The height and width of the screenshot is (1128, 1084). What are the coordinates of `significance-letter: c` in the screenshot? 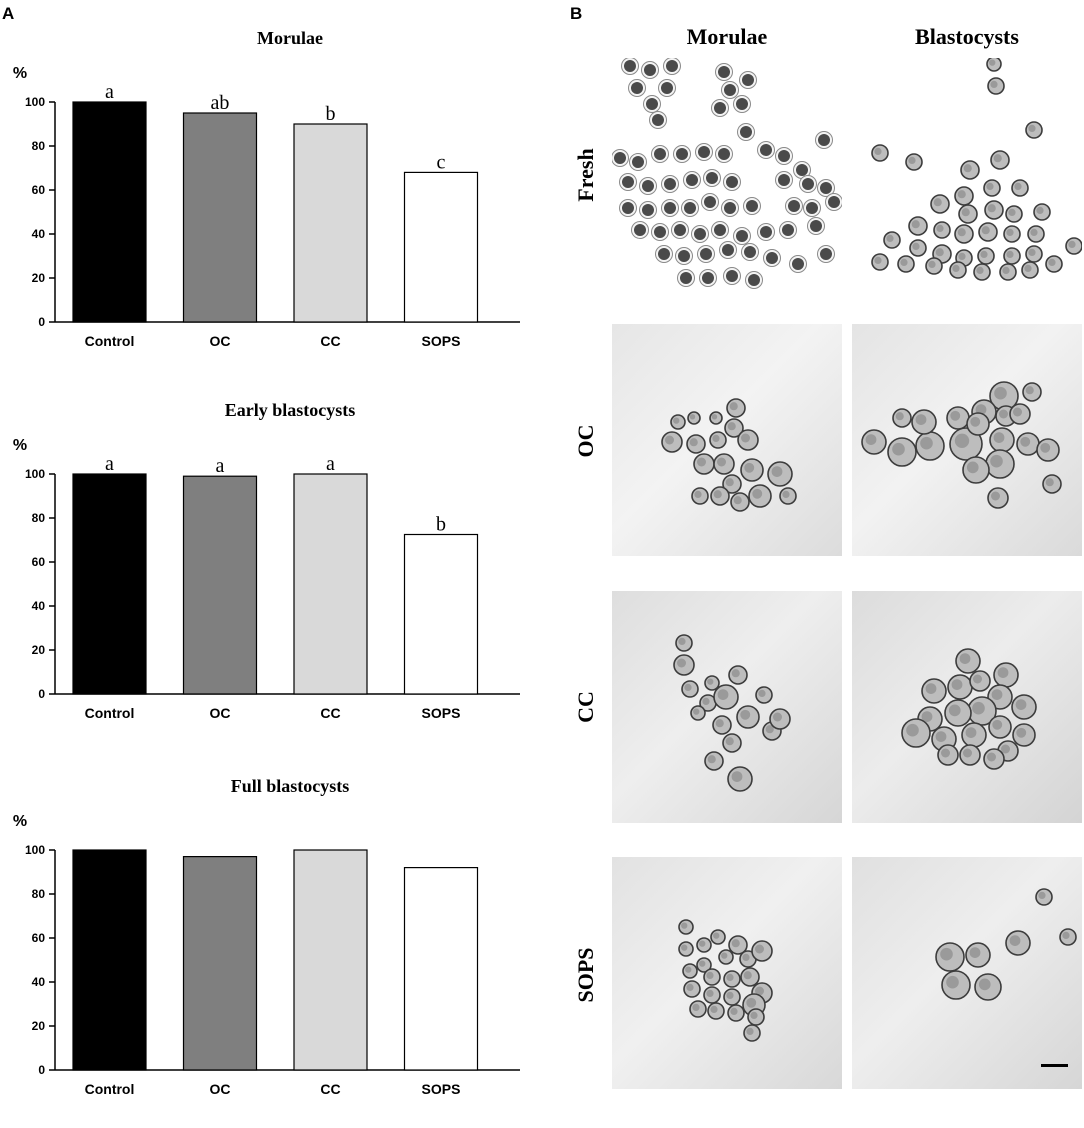 It's located at (441, 162).